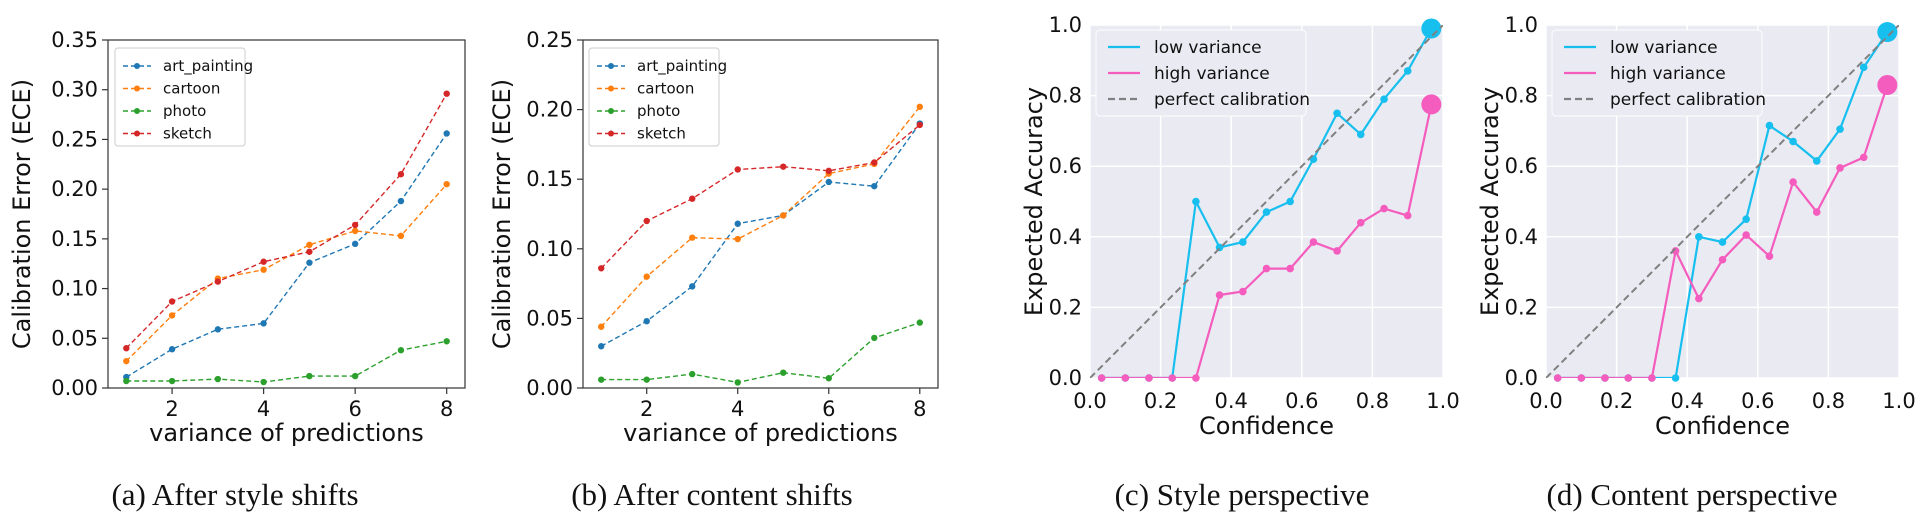  Describe the element at coordinates (1442, 401) in the screenshot. I see `x-tick-label: 1.0` at that location.